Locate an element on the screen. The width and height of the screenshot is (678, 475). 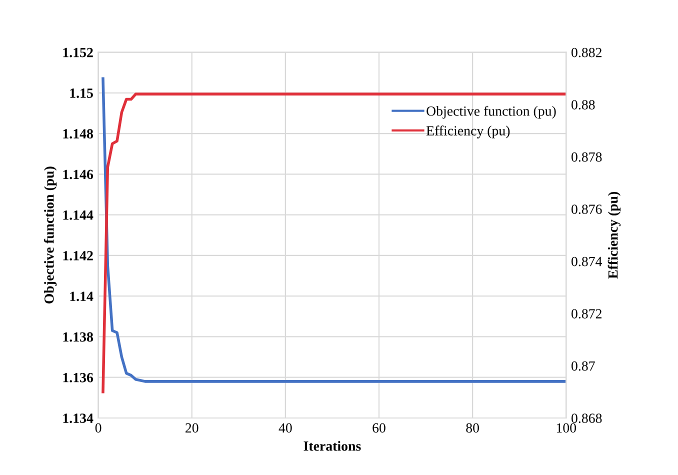
y-tick-label: 1.14 is located at coordinates (82, 297).